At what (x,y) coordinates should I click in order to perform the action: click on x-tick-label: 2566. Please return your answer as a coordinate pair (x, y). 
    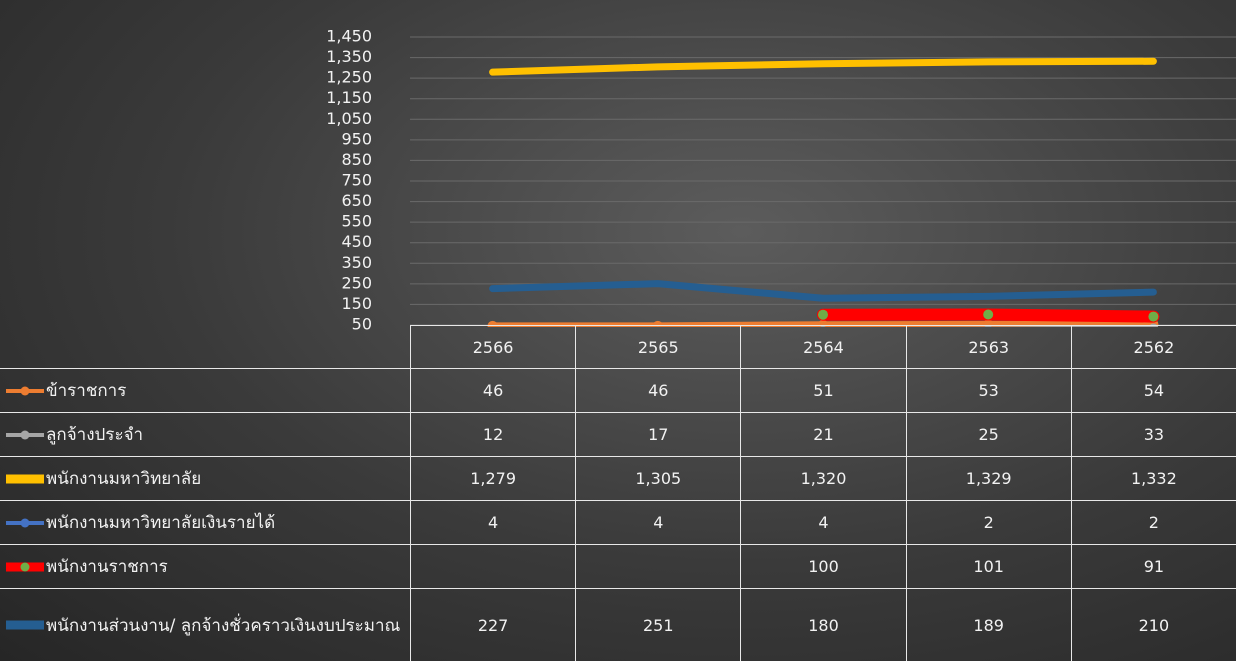
    Looking at the image, I should click on (493, 347).